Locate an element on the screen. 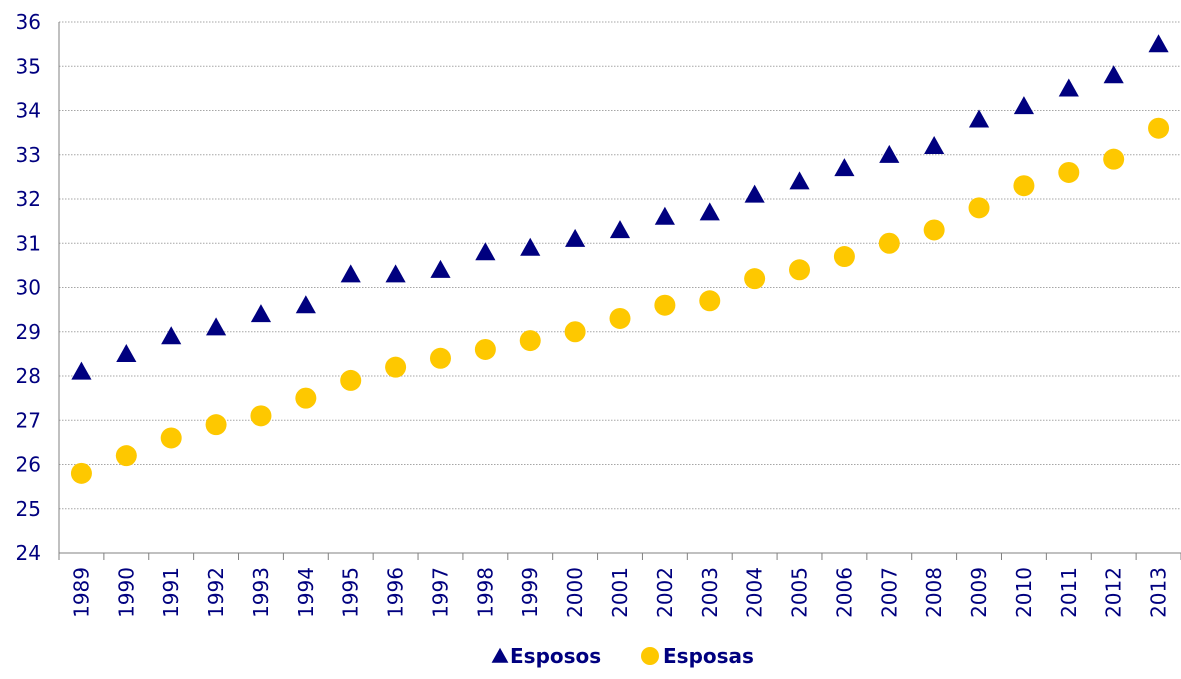 The image size is (1181, 679). y-tick-label: 26 is located at coordinates (28, 465).